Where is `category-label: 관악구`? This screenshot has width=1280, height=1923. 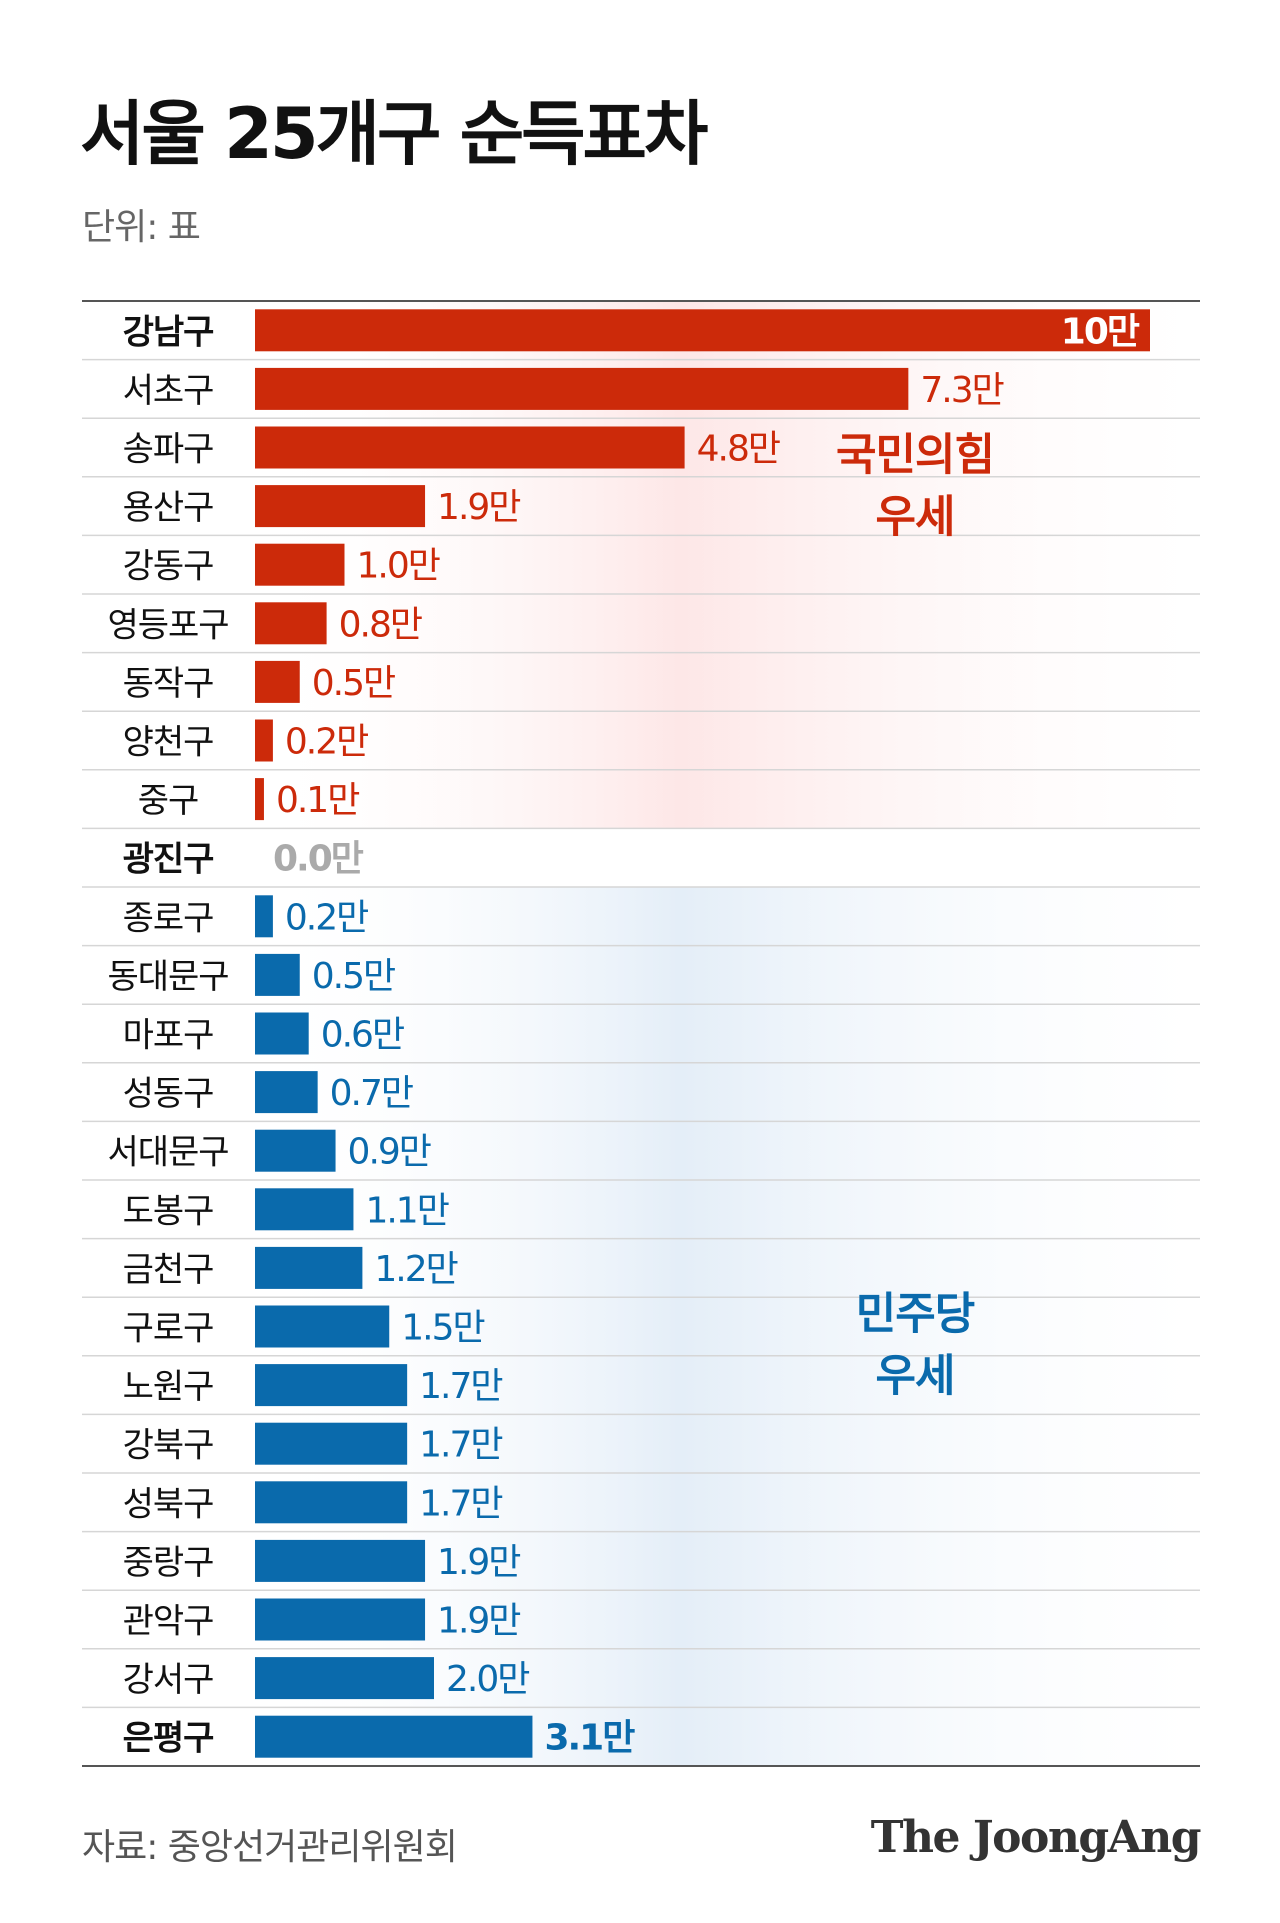 category-label: 관악구 is located at coordinates (168, 1622).